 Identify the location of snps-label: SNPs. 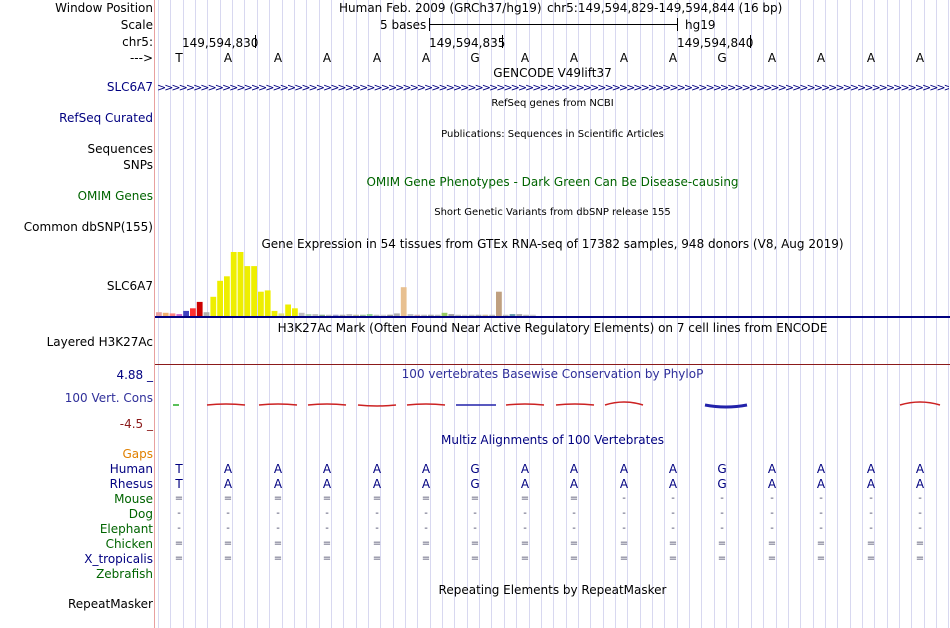
(138, 165).